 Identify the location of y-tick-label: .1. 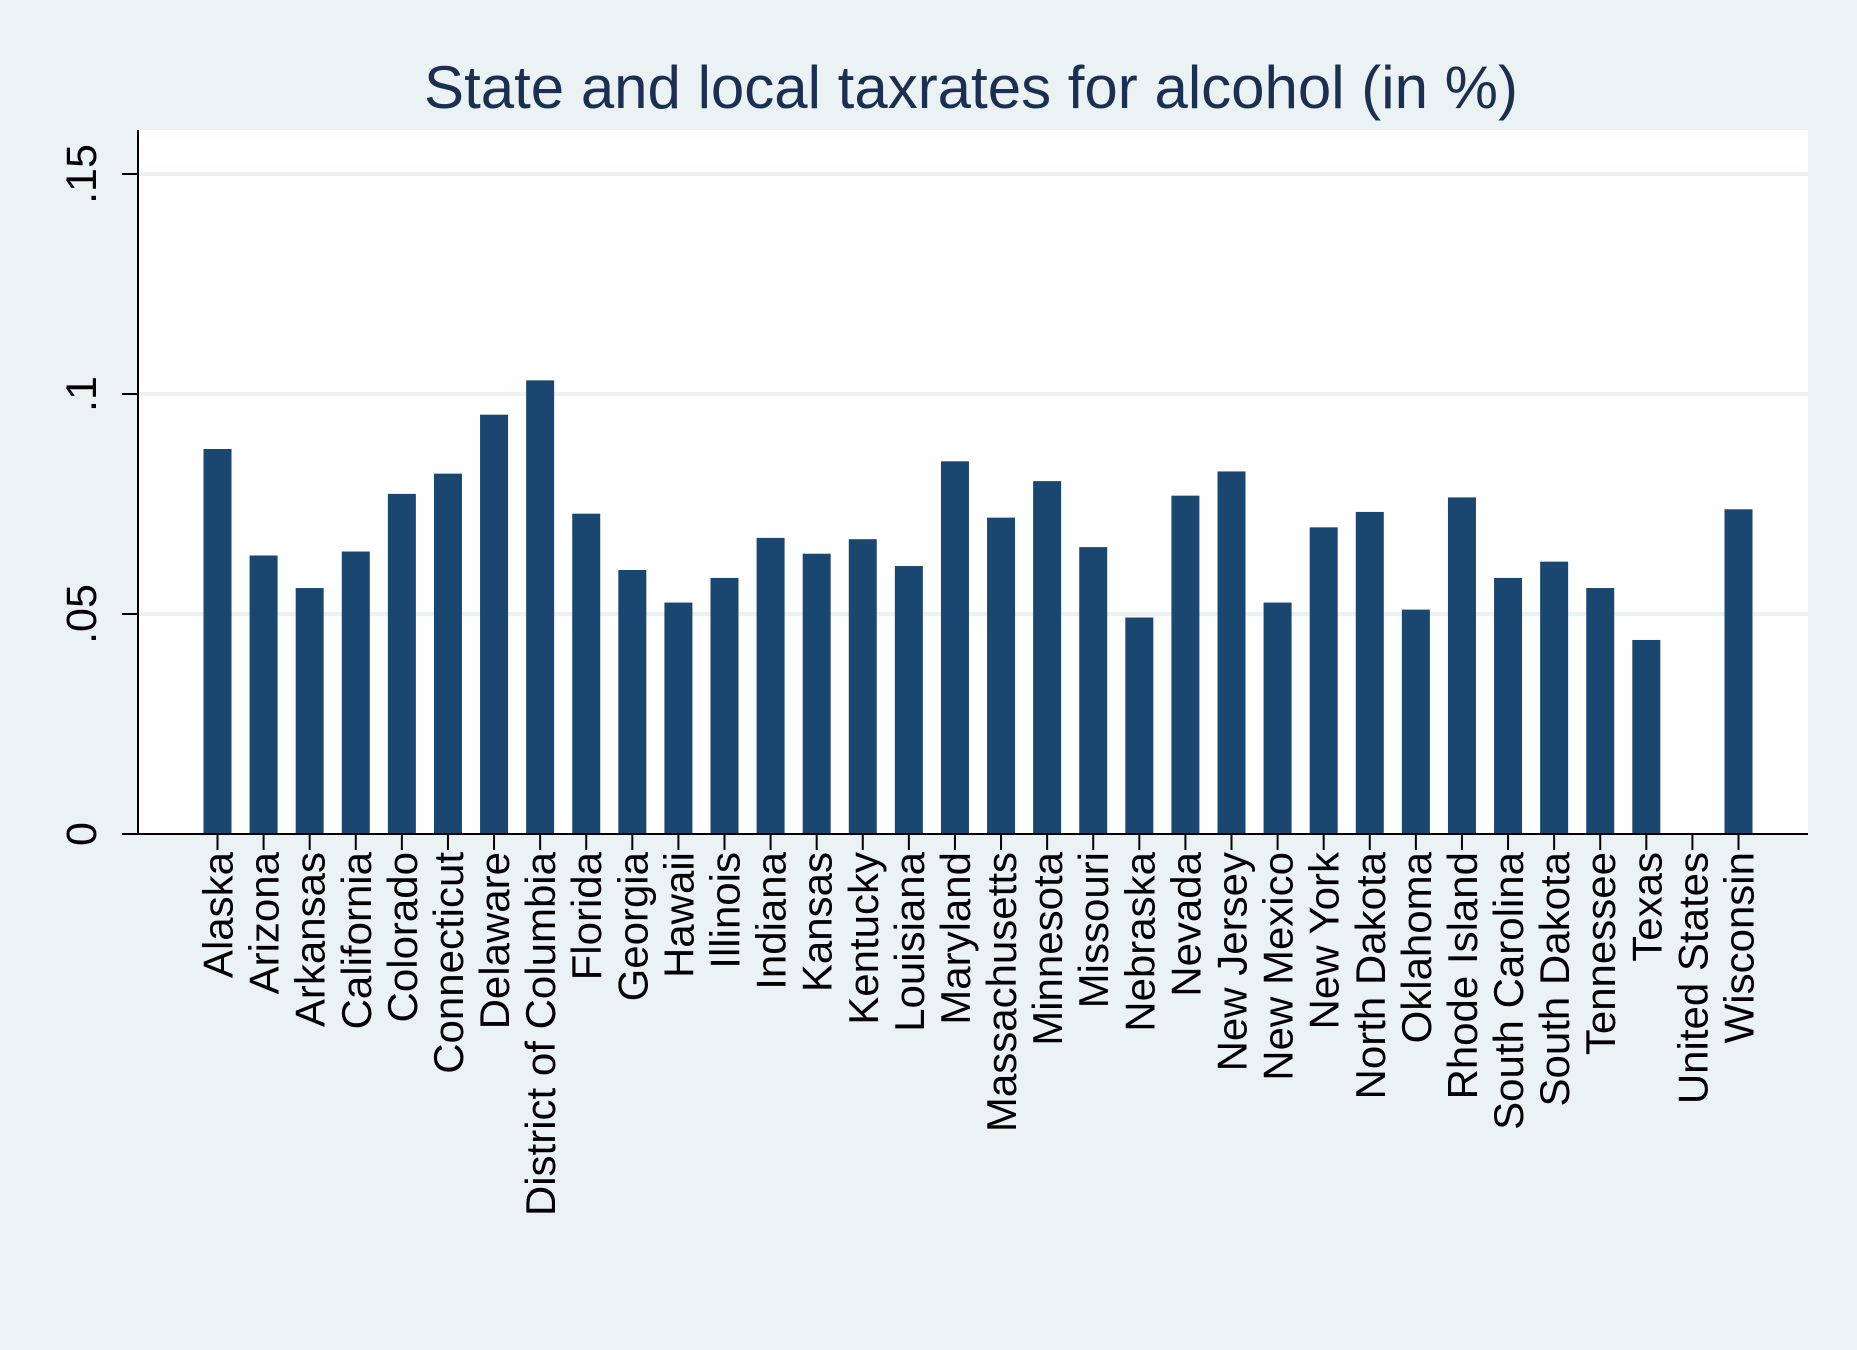
(82, 394).